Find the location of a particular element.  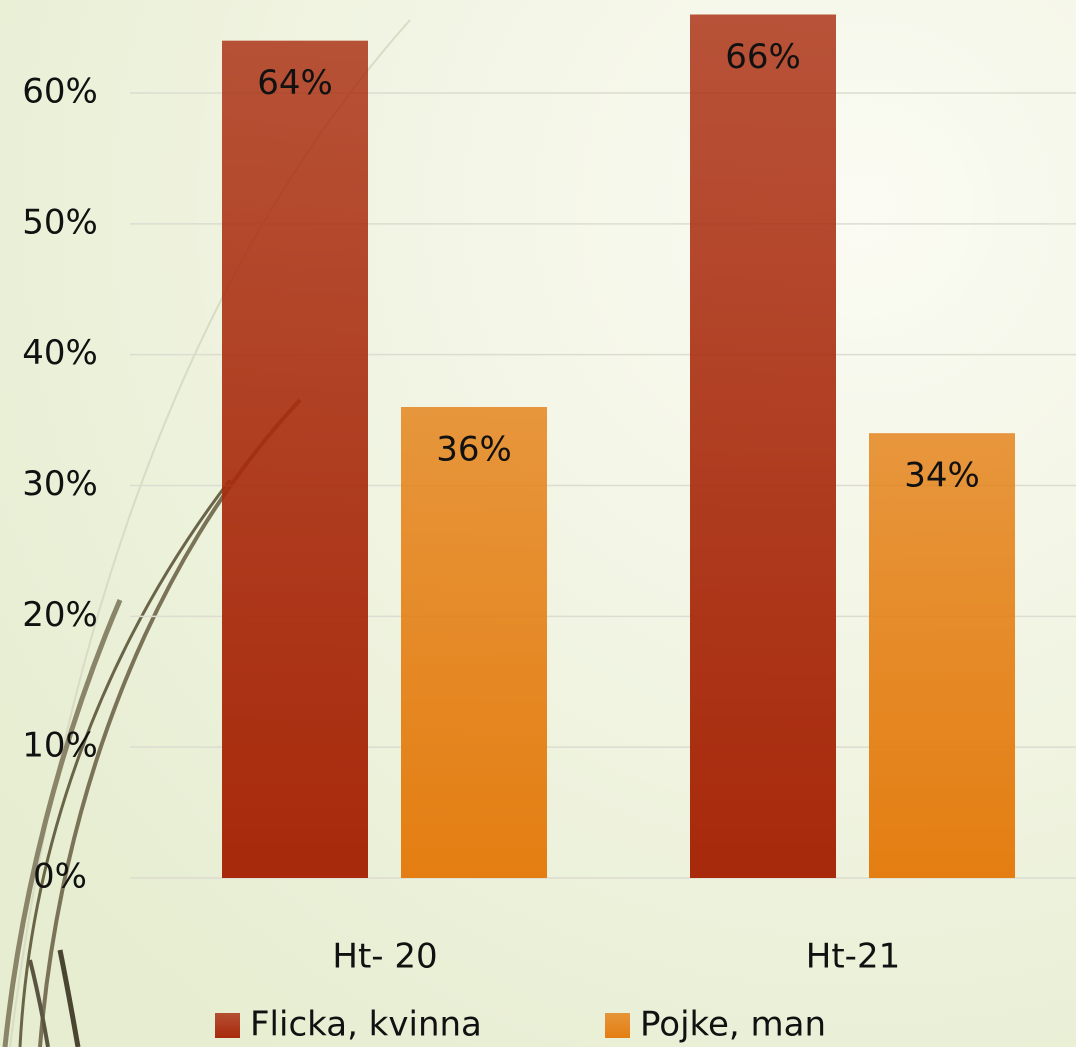

y-tick-label: 0% is located at coordinates (60, 877).